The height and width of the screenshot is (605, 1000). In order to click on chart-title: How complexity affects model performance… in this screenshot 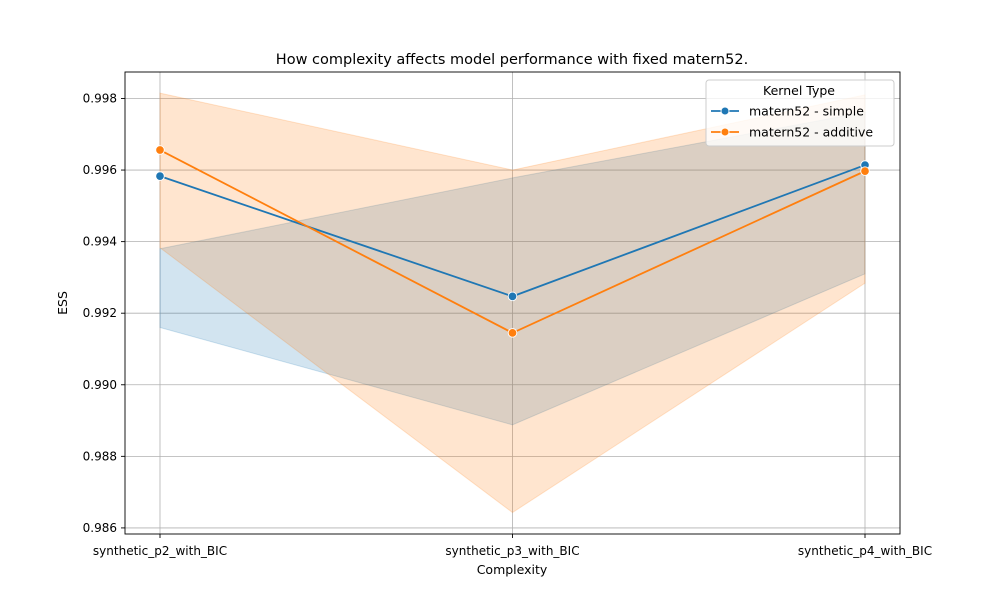, I will do `click(512, 60)`.